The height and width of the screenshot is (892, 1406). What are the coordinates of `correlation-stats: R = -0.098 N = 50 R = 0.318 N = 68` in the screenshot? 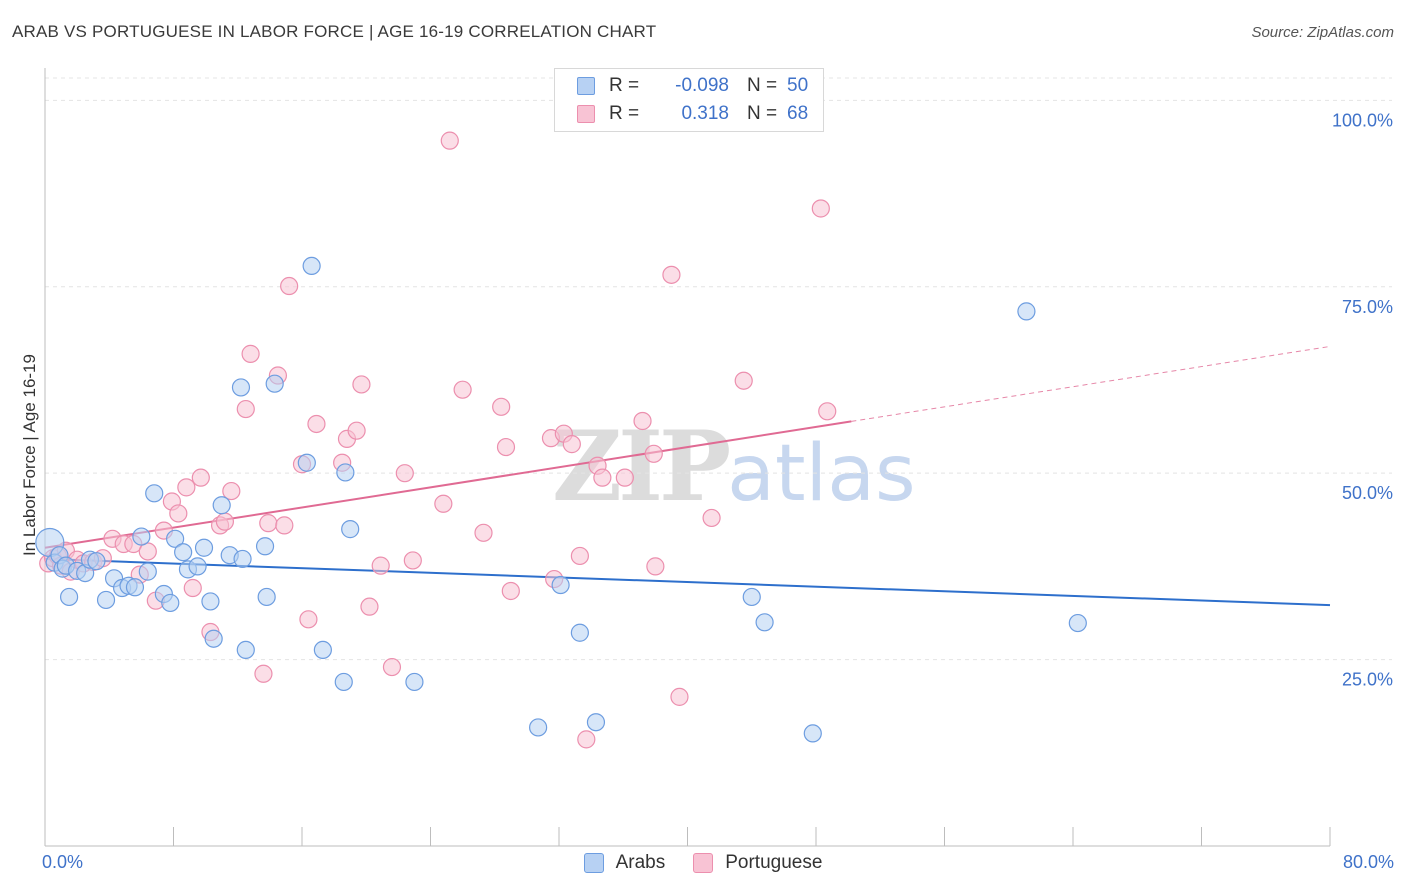 It's located at (689, 100).